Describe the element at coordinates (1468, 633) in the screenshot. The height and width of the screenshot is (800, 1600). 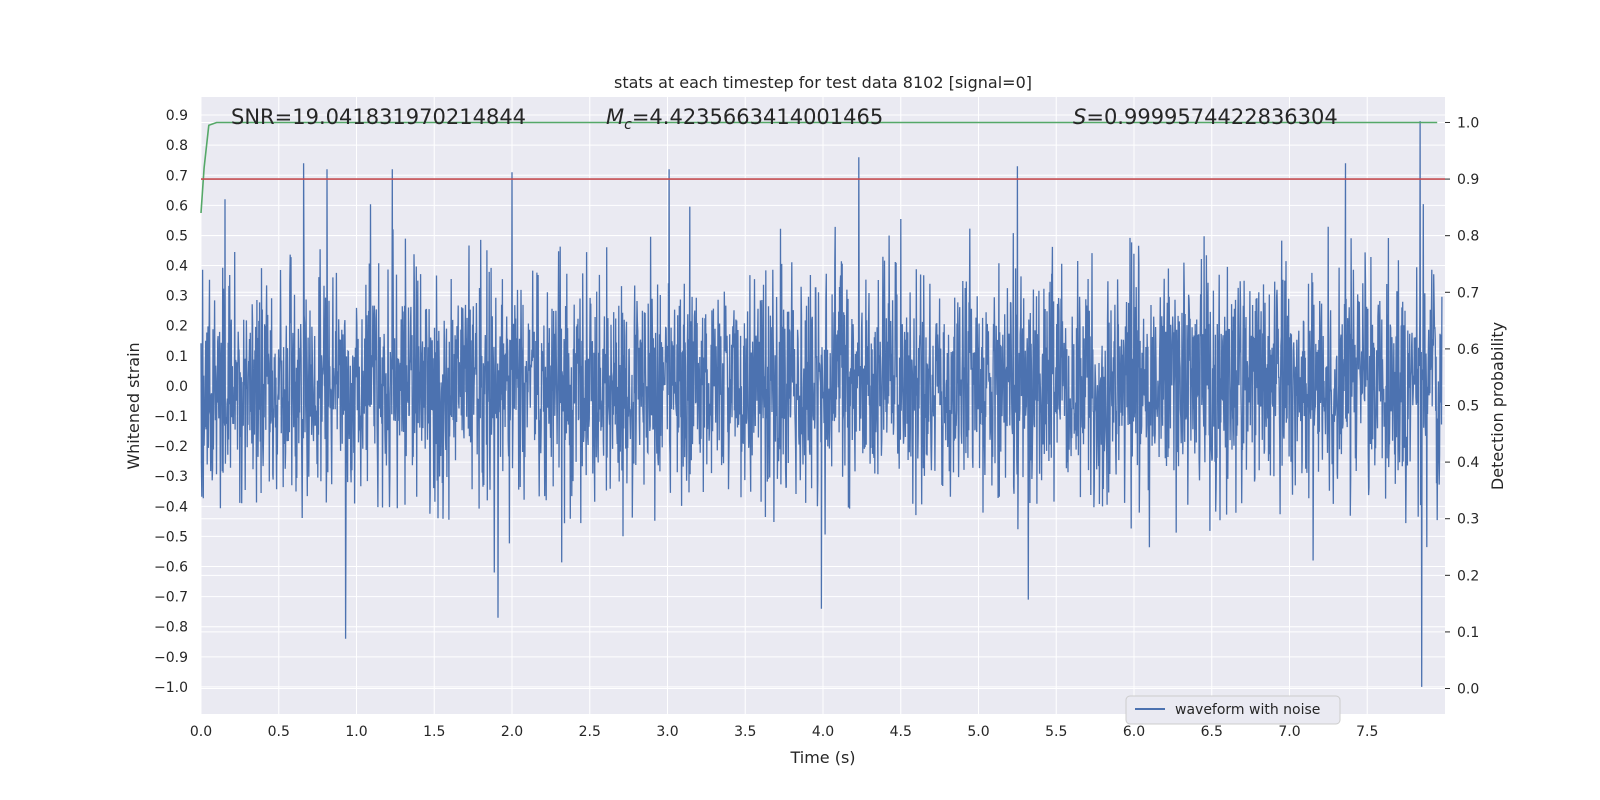
I see `y2-tick-label: 0.1` at that location.